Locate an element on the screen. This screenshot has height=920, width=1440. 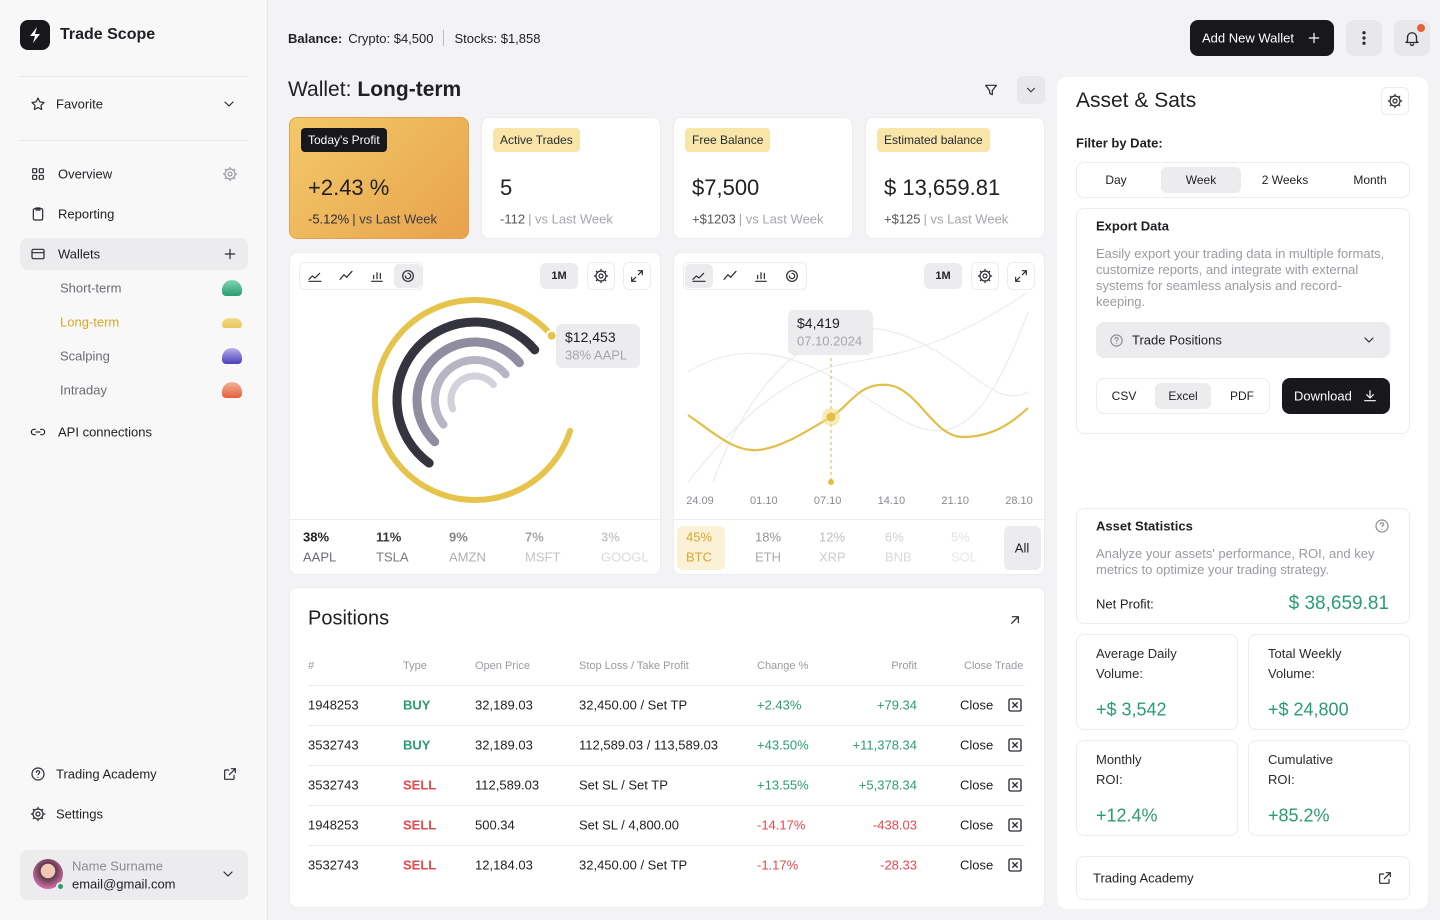
line-chart is located at coordinates (858, 388).